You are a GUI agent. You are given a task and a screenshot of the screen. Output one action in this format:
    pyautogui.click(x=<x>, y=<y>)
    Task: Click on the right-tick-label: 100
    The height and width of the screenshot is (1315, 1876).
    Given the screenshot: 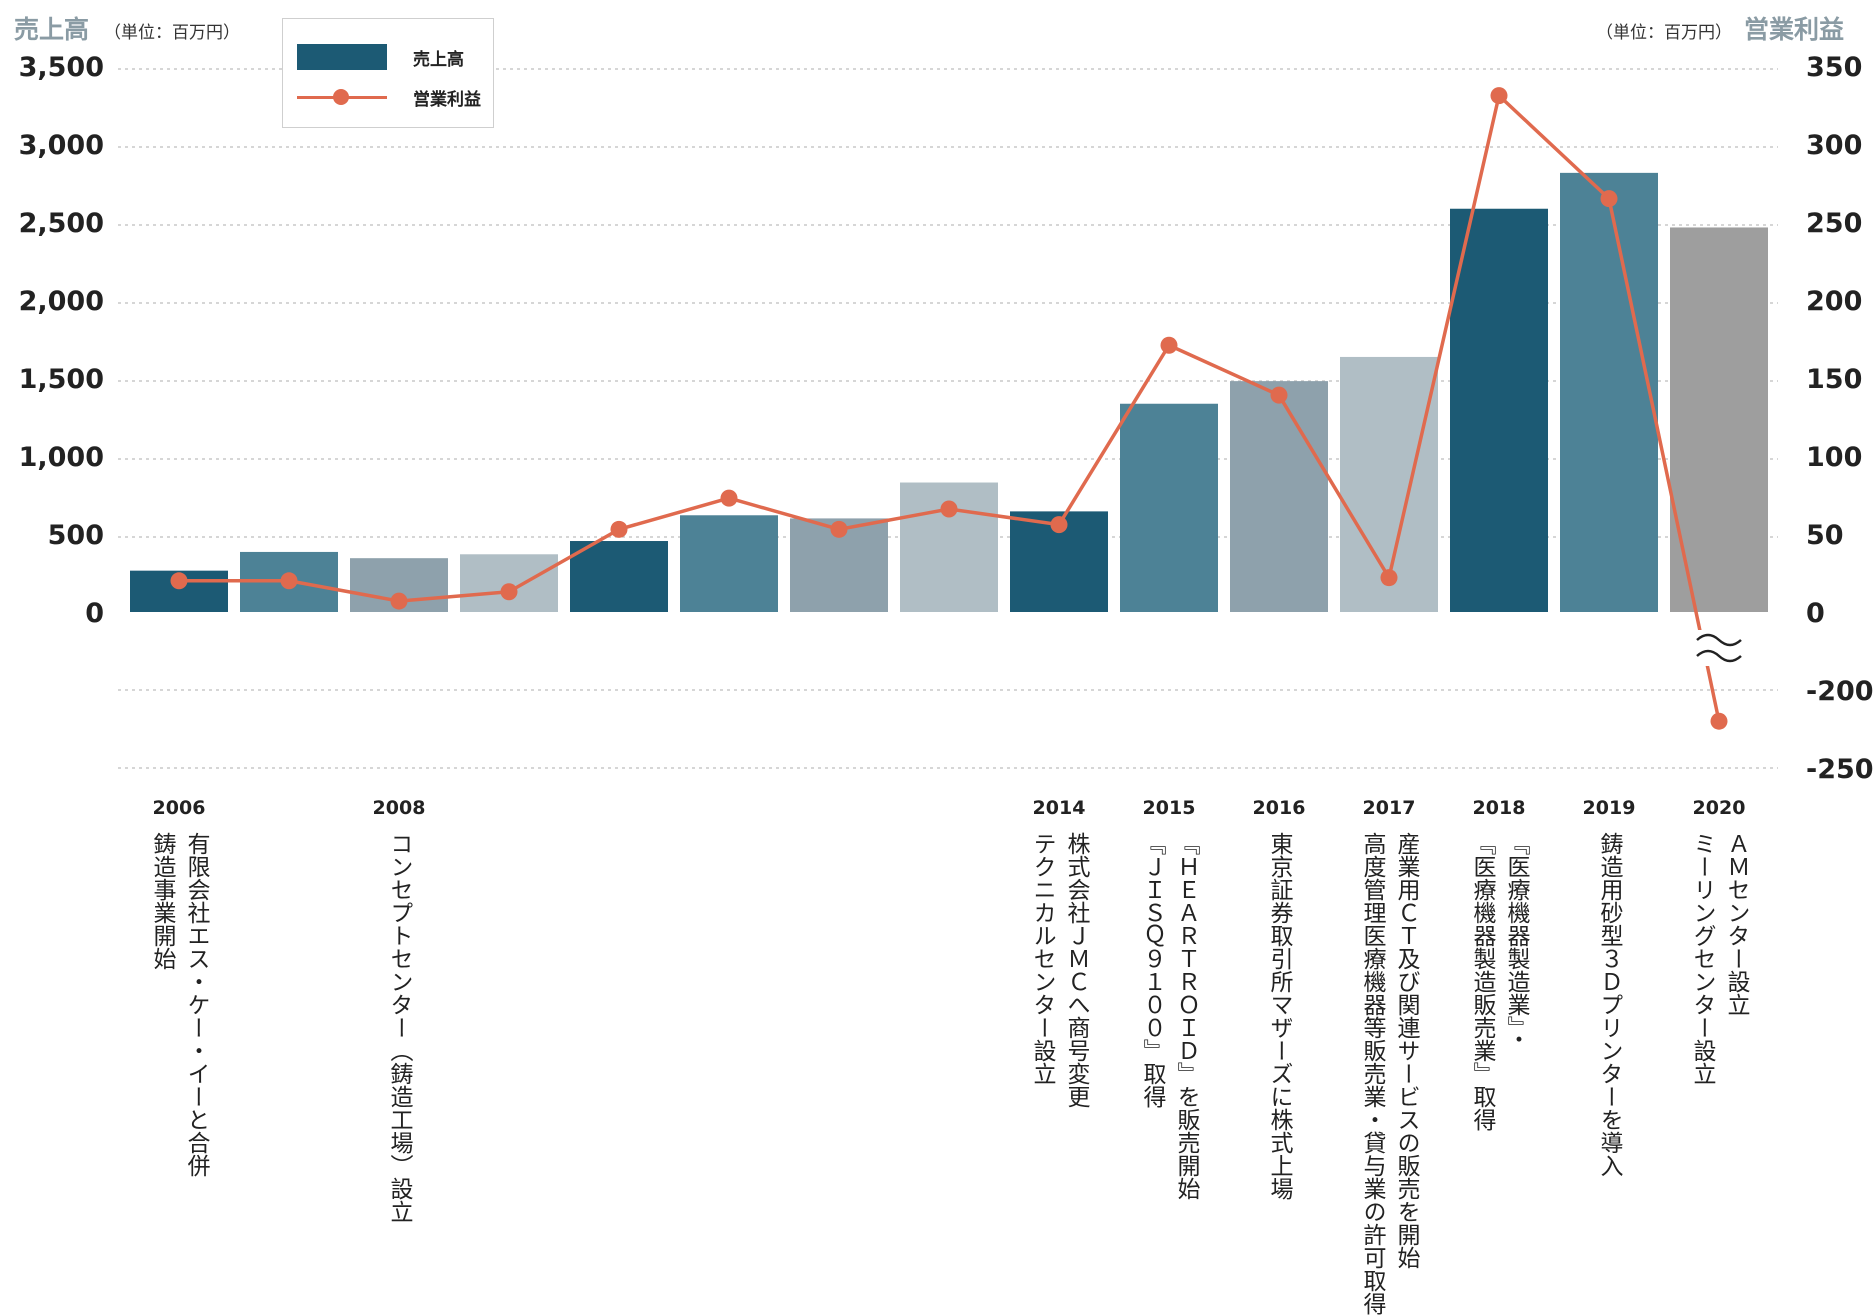 What is the action you would take?
    pyautogui.click(x=1834, y=457)
    